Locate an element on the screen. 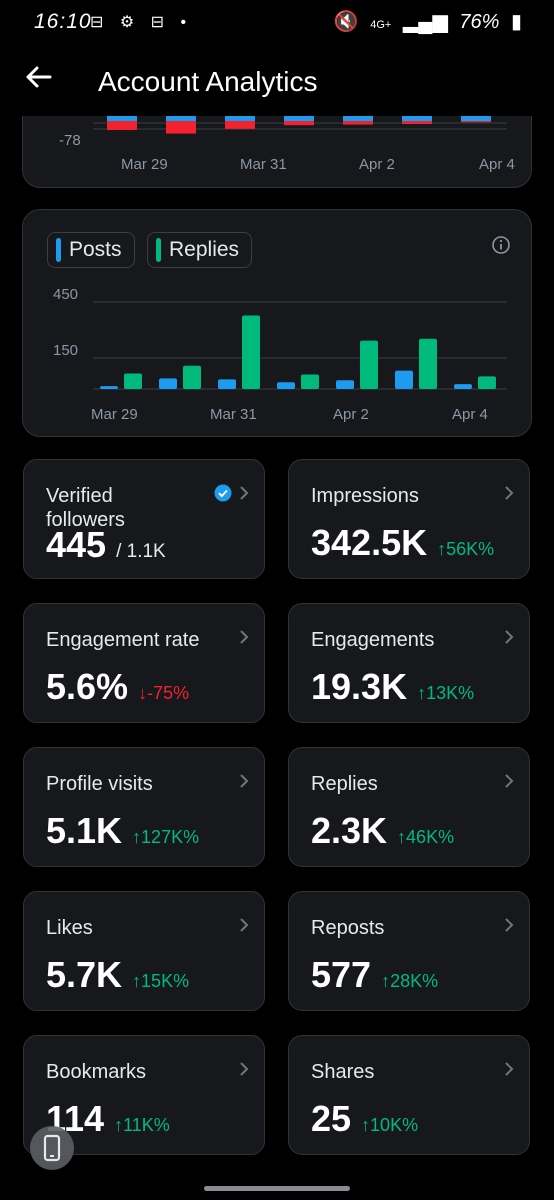  legend-posts: Posts is located at coordinates (91, 250).